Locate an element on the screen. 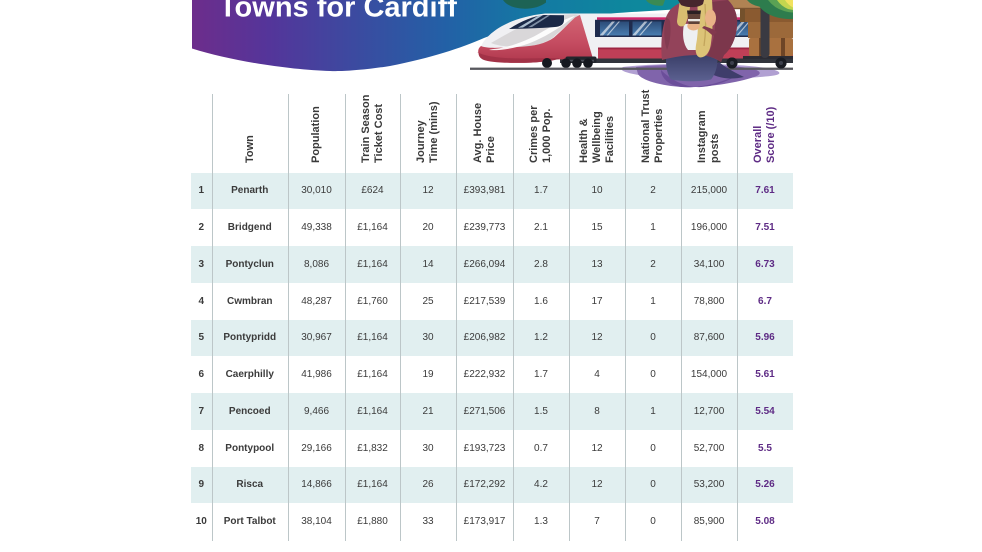 This screenshot has width=982, height=552. svg-text: Towns for Cardiff is located at coordinates (338, 12).